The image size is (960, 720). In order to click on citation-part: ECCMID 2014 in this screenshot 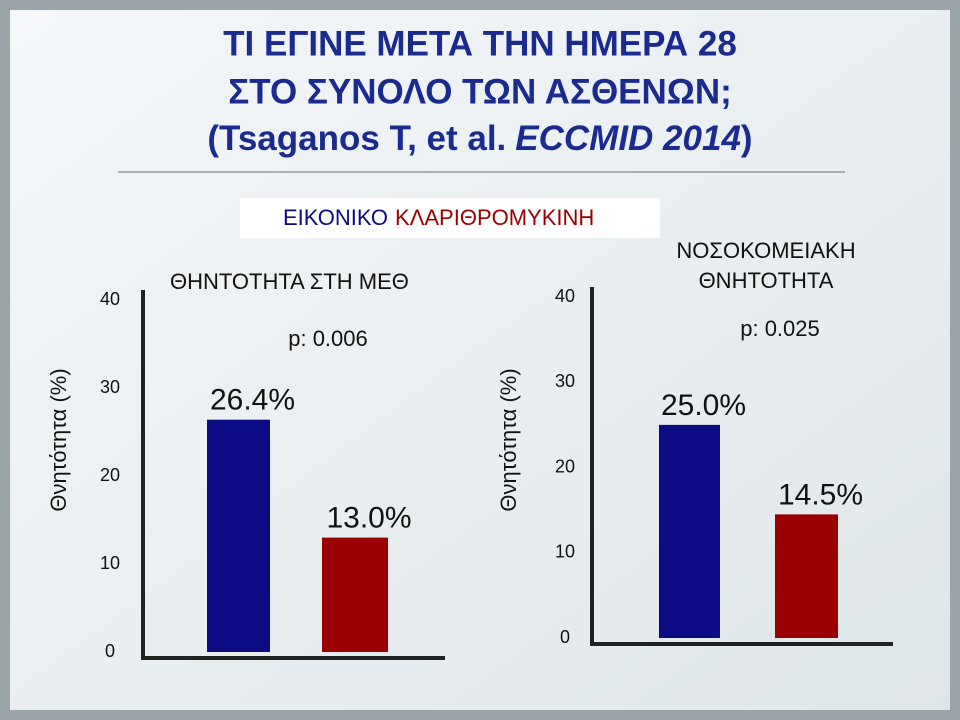, I will do `click(628, 138)`.